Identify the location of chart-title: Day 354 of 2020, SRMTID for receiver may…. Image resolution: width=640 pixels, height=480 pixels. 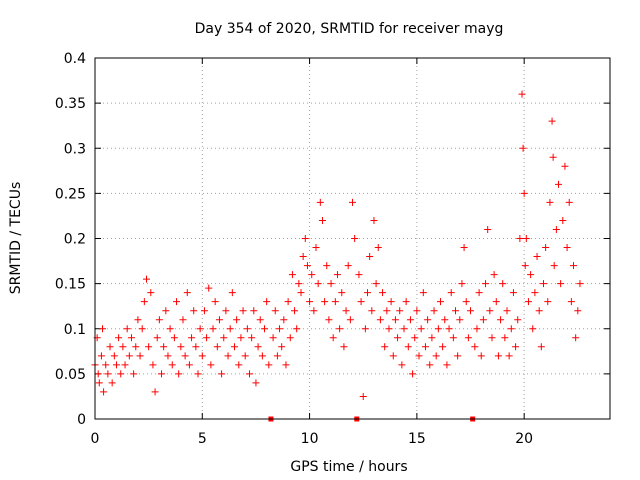
(349, 29).